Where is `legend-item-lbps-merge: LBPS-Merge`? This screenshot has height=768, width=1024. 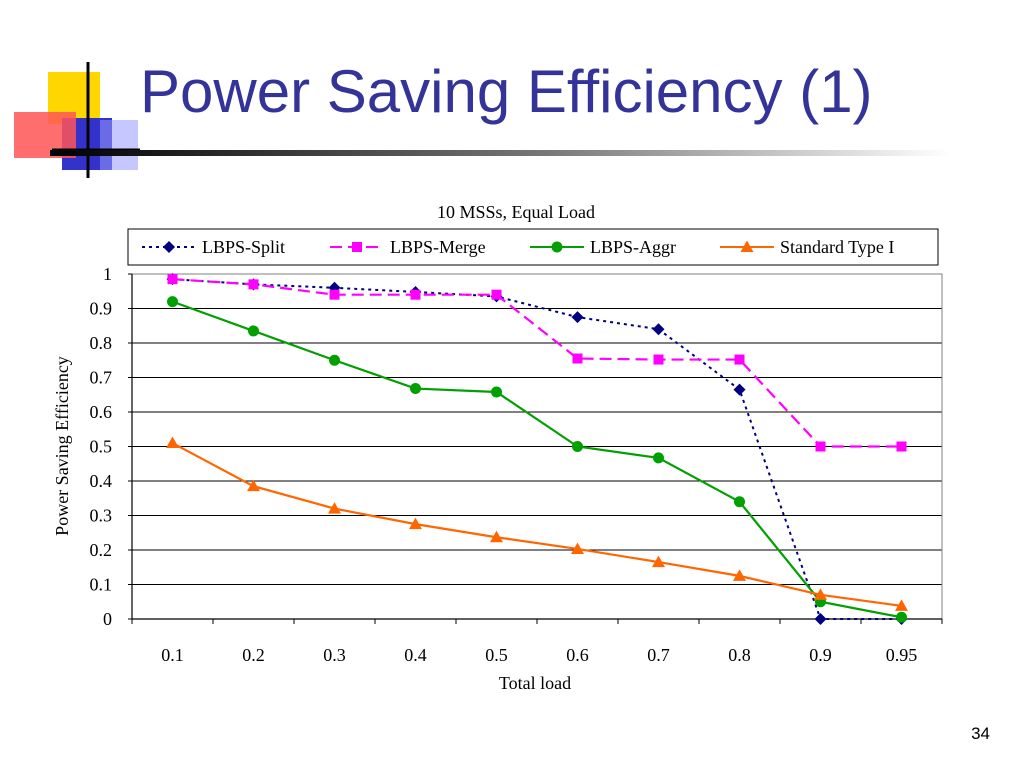
legend-item-lbps-merge: LBPS-Merge is located at coordinates (408, 247).